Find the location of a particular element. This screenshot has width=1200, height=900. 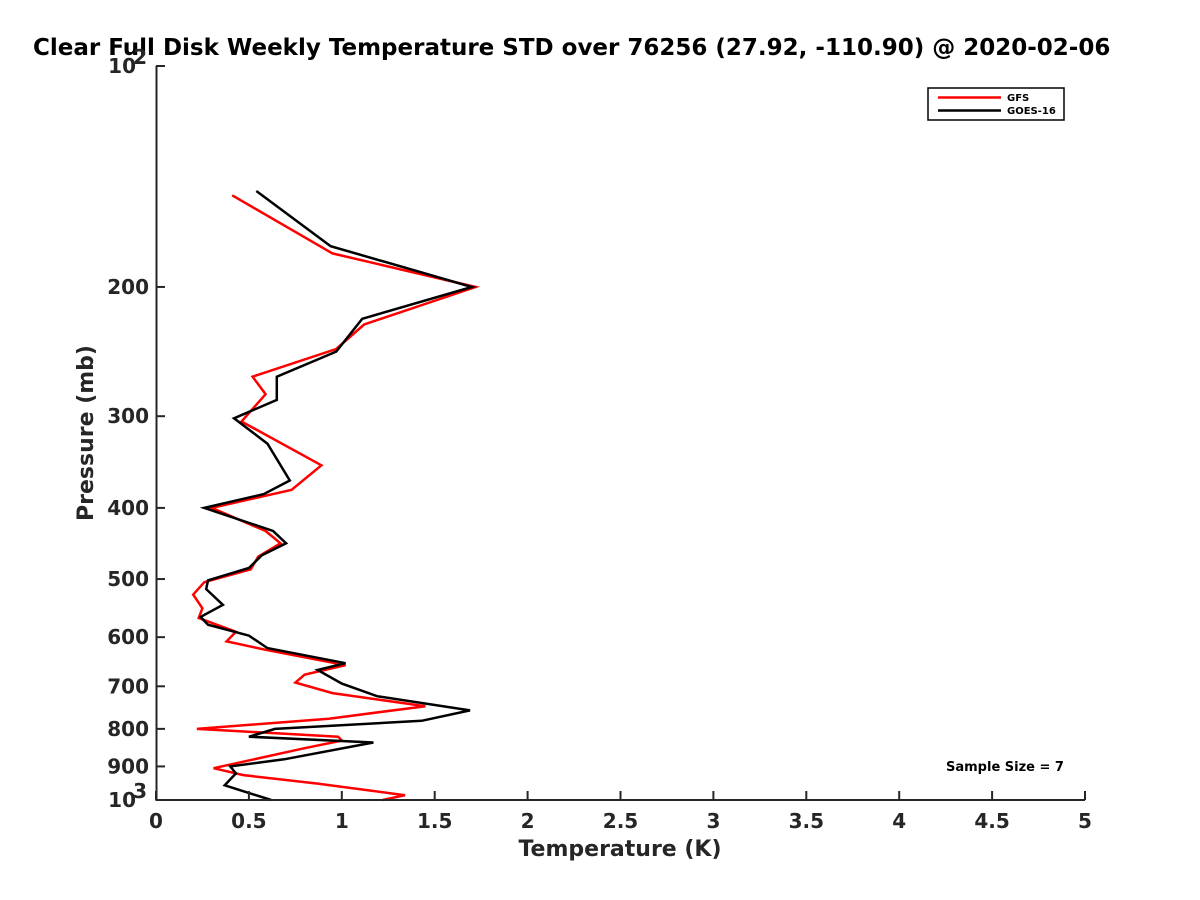

x-ticks: 0 0.5 1 1.5 2 2.5 3 3.5 4 4.5 5 is located at coordinates (620, 812).